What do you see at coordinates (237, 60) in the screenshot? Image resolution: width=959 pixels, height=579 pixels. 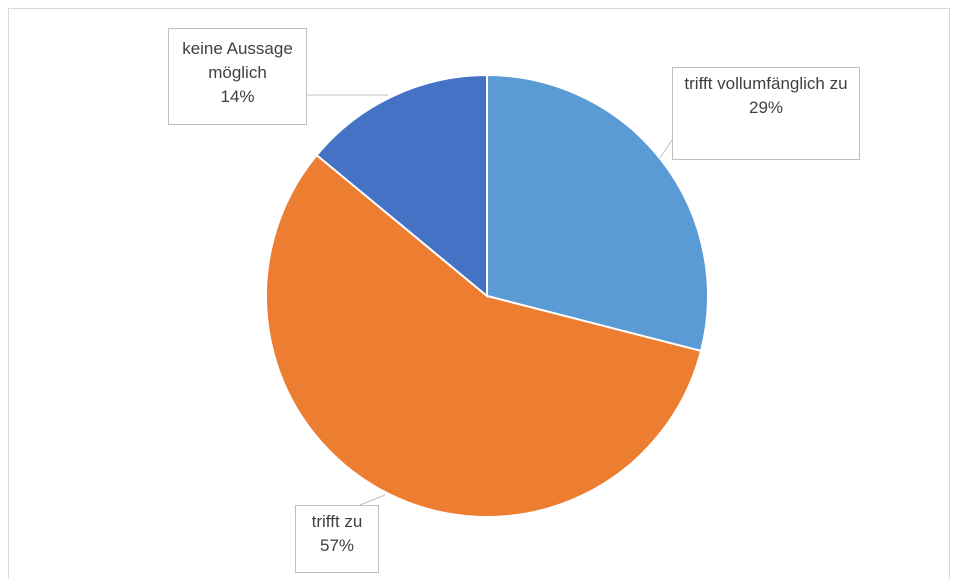 I see `category-label: keine Aussage möglich` at bounding box center [237, 60].